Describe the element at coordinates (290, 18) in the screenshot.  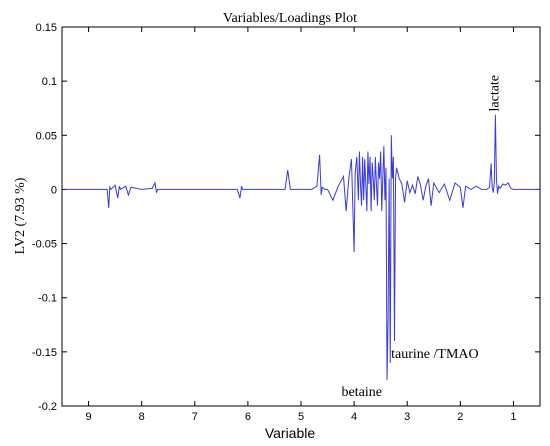
I see `chart-title: Variables/Loadings Plot` at that location.